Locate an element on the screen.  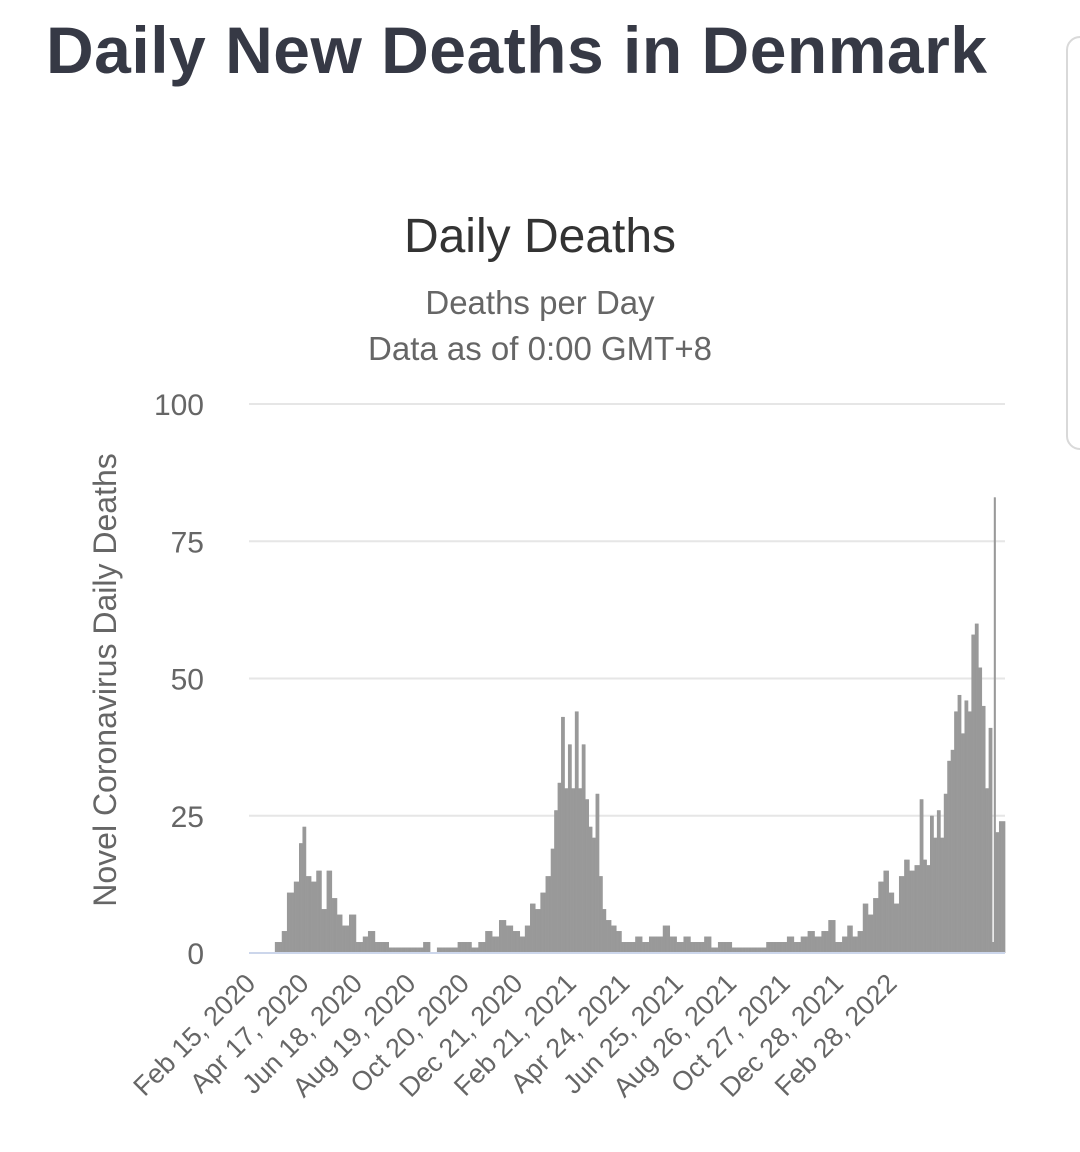
y-tick-label: 50 is located at coordinates (187, 680).